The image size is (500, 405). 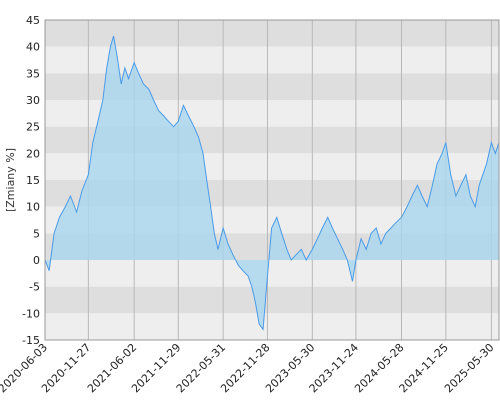 I want to click on x-tick-label: 2025-05-30, so click(x=469, y=368).